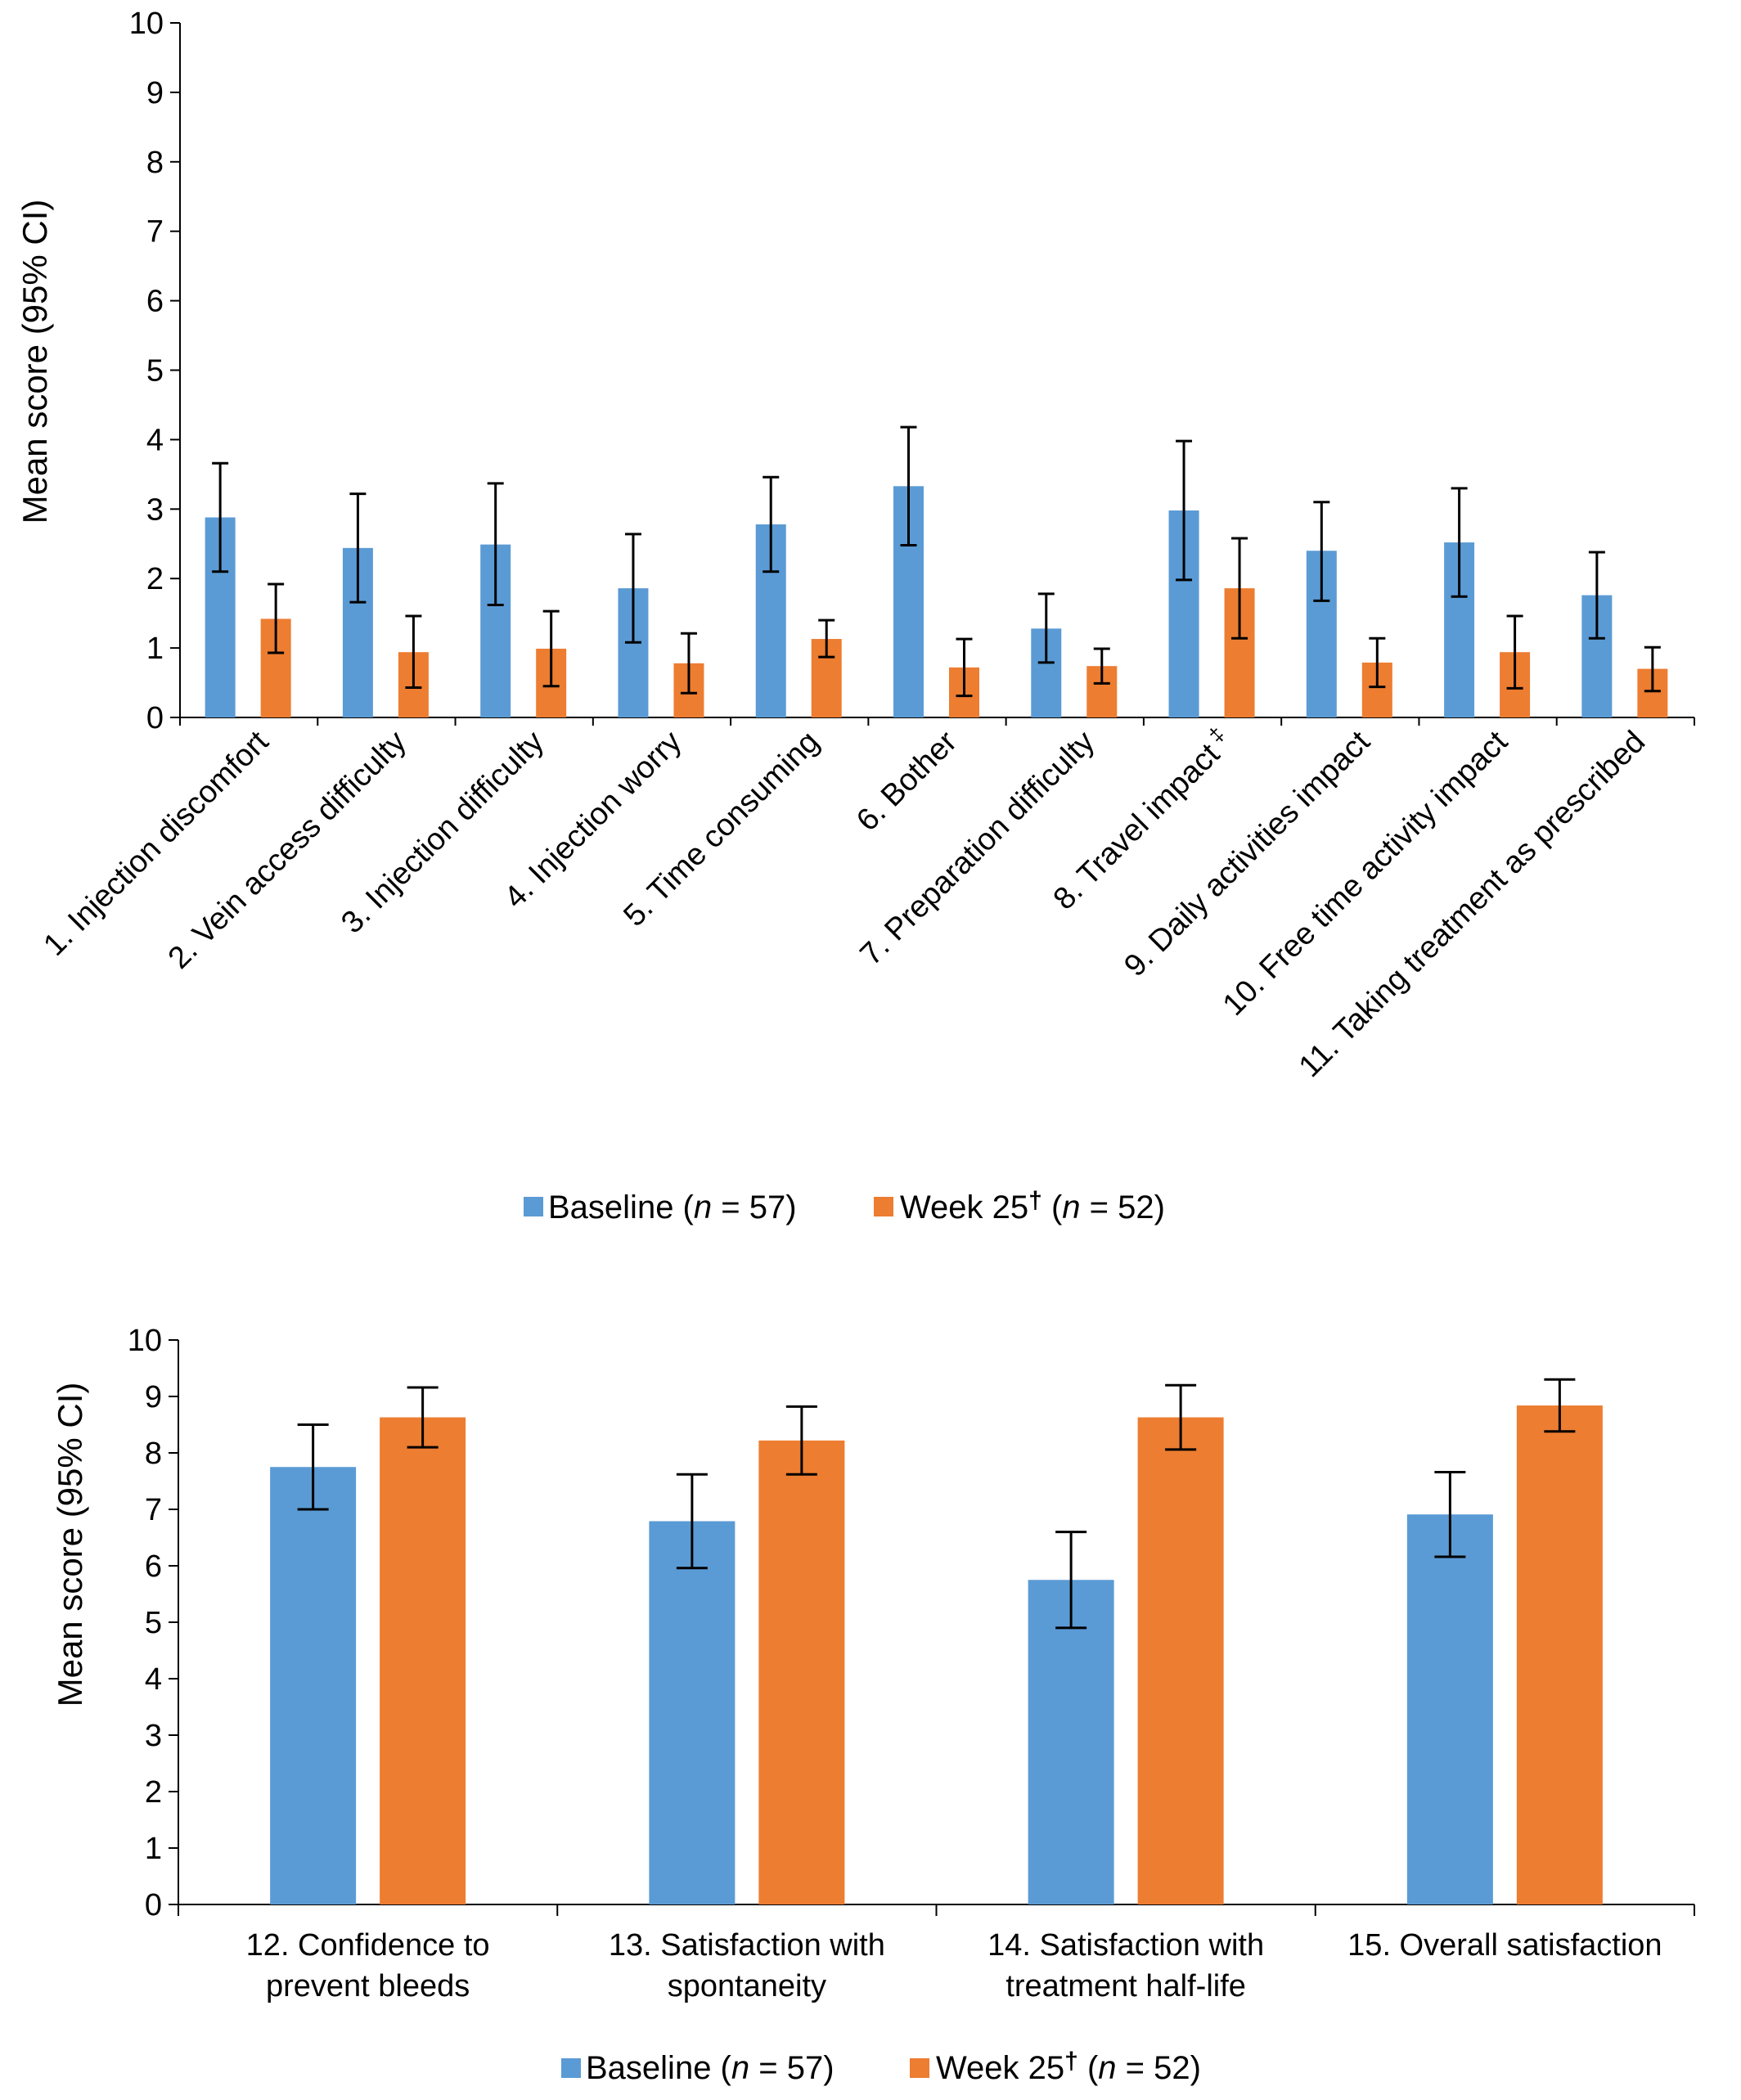 This screenshot has width=1741, height=2100. I want to click on bottom-chart-y-axis-label: Mean score (95% CI), so click(70, 1545).